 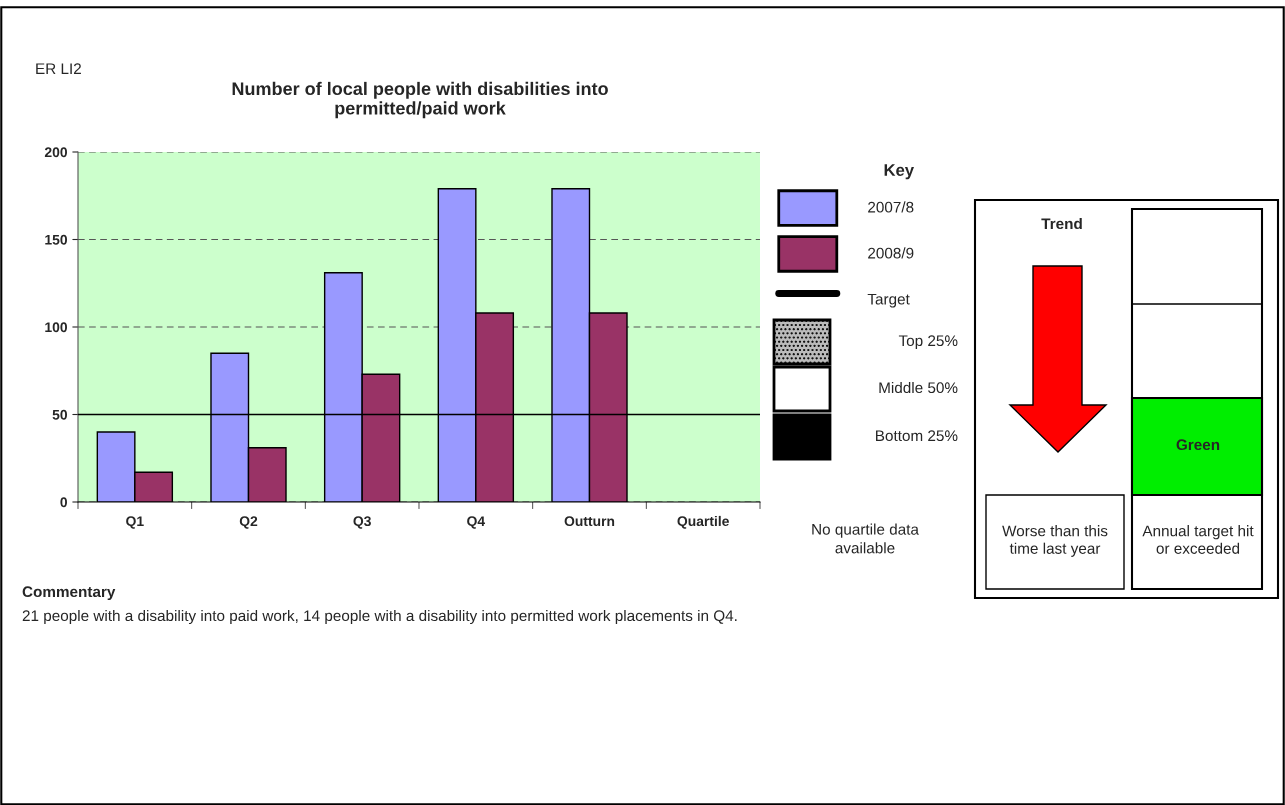 I want to click on y-tick-label: 200, so click(x=56, y=152).